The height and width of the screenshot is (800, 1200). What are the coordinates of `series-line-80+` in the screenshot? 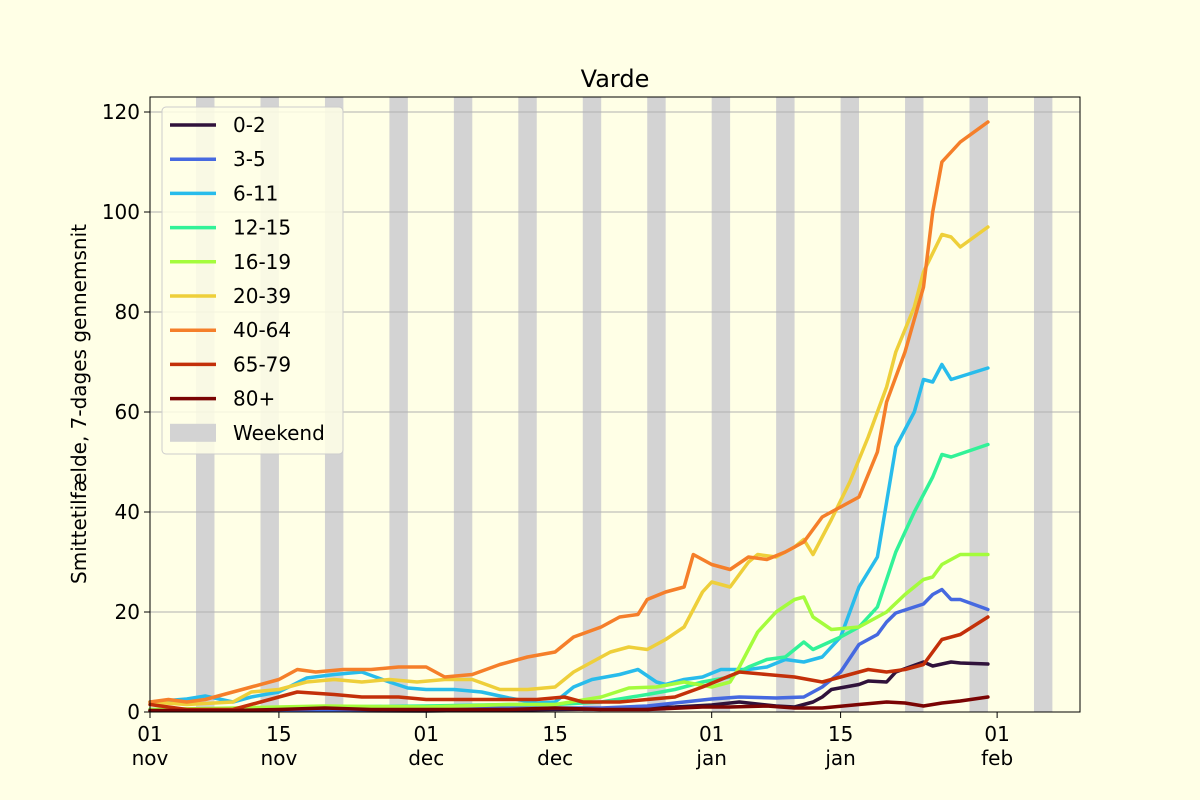 It's located at (569, 704).